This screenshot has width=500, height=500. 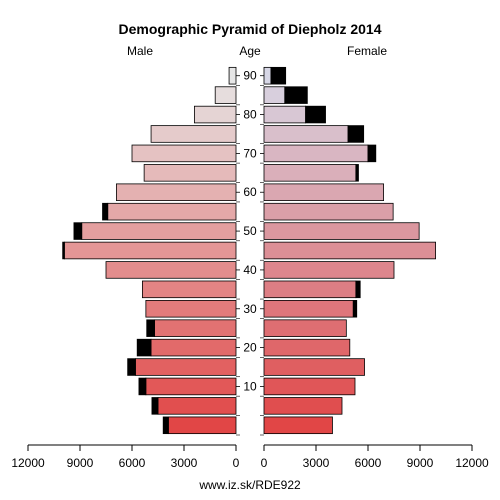 I want to click on male-label: Male, so click(x=140, y=51).